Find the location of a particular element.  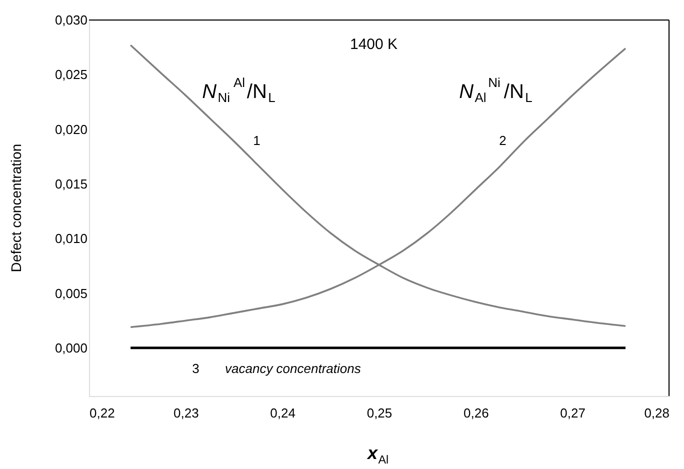

y-tick-label: 0,030 is located at coordinates (71, 20).